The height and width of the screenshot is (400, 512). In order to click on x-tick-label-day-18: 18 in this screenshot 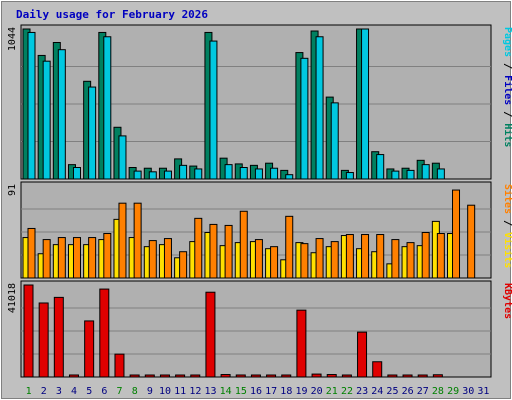, I will do `click(286, 391)`.